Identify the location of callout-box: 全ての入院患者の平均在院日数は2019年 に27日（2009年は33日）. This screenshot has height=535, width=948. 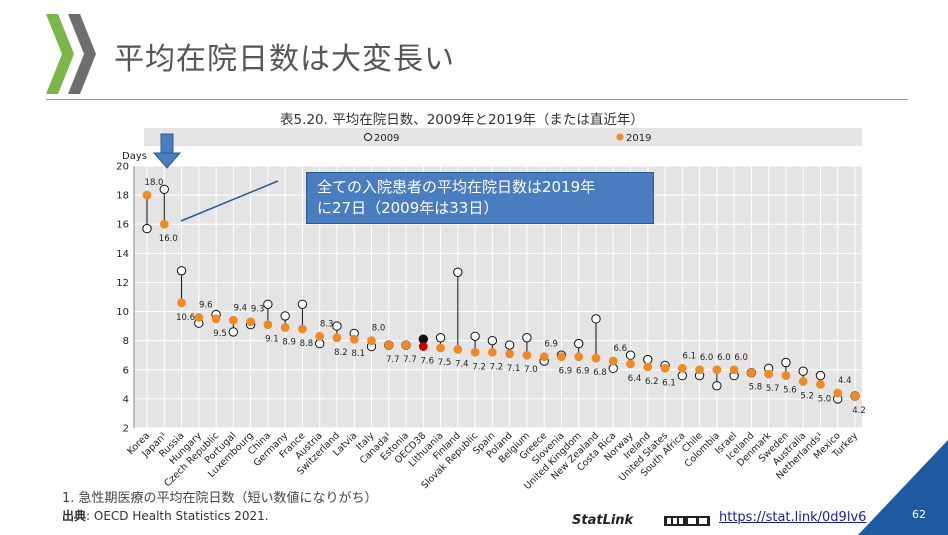
(480, 198).